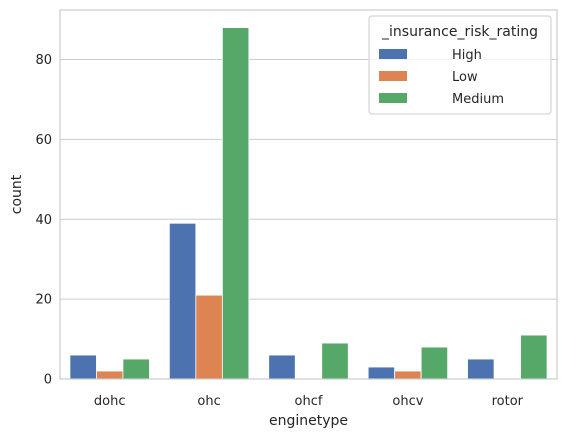  What do you see at coordinates (83, 367) in the screenshot?
I see `bar-high-dohc` at bounding box center [83, 367].